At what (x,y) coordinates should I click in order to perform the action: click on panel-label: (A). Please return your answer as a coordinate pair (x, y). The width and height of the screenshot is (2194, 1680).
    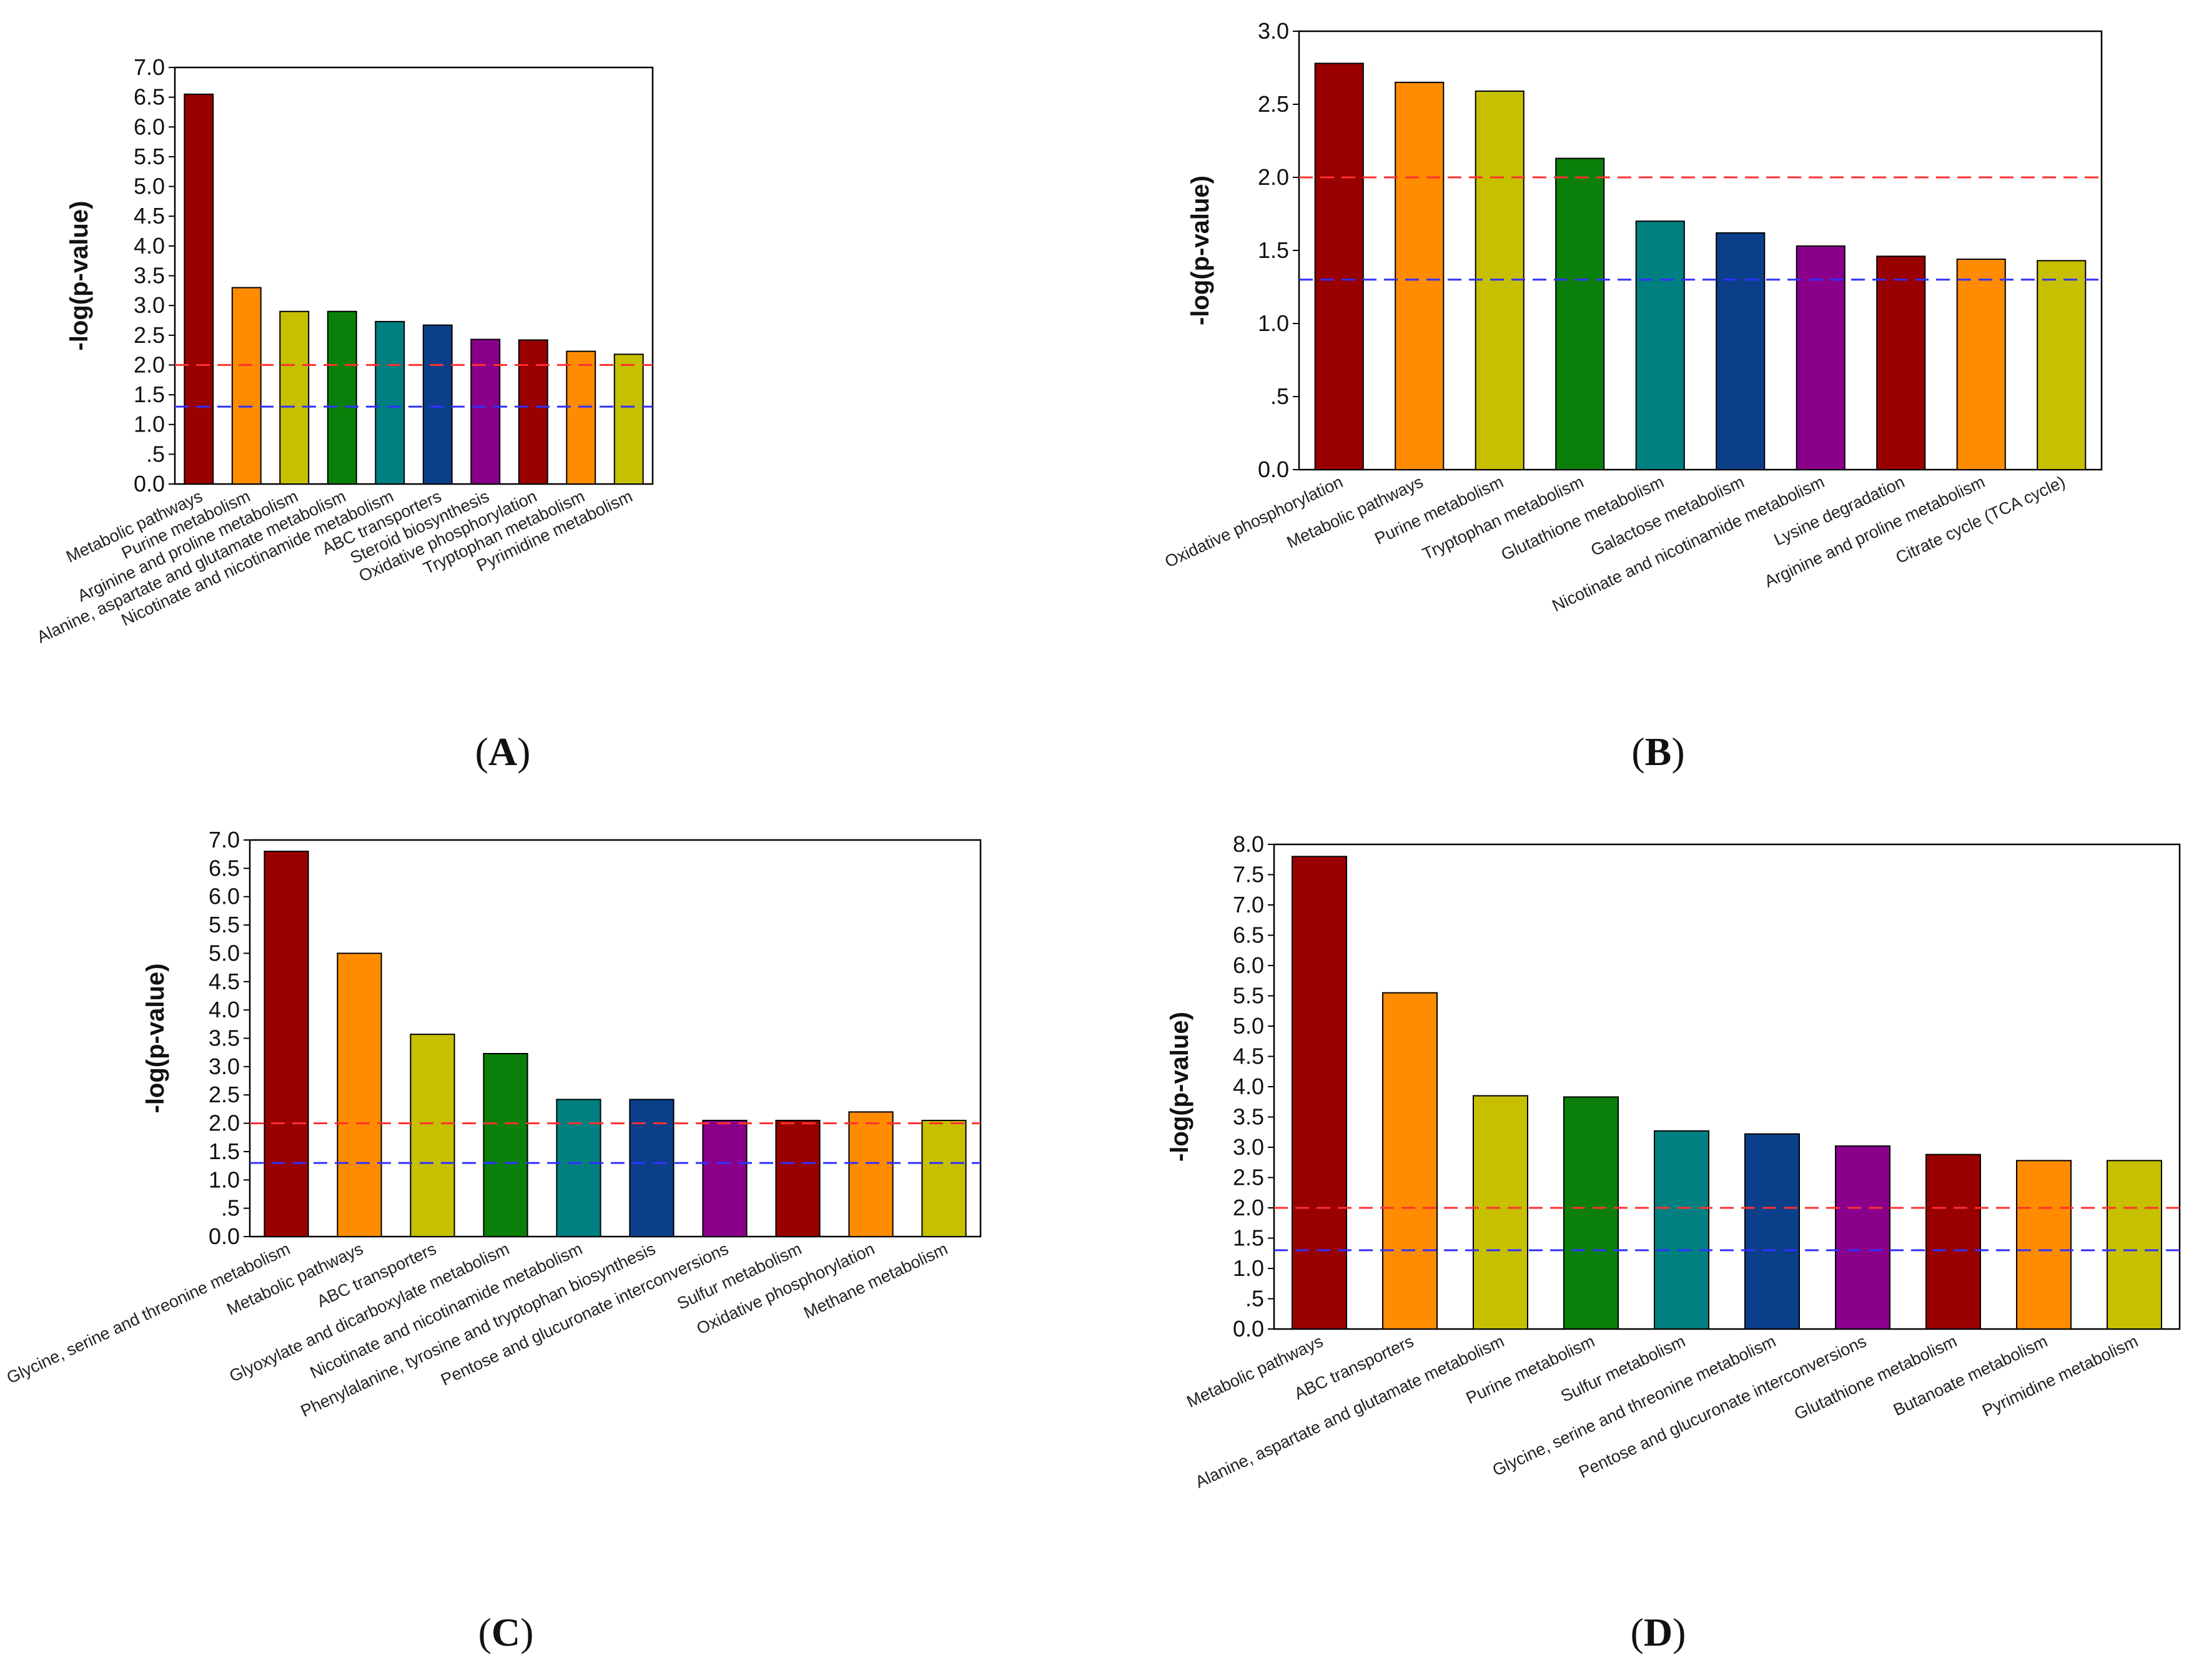
    Looking at the image, I should click on (503, 751).